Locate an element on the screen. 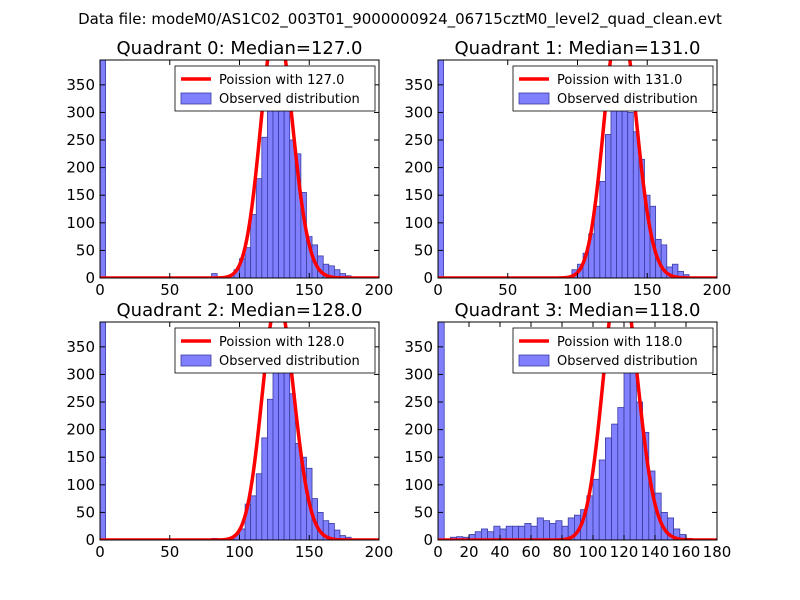  axes-frame is located at coordinates (577, 431).